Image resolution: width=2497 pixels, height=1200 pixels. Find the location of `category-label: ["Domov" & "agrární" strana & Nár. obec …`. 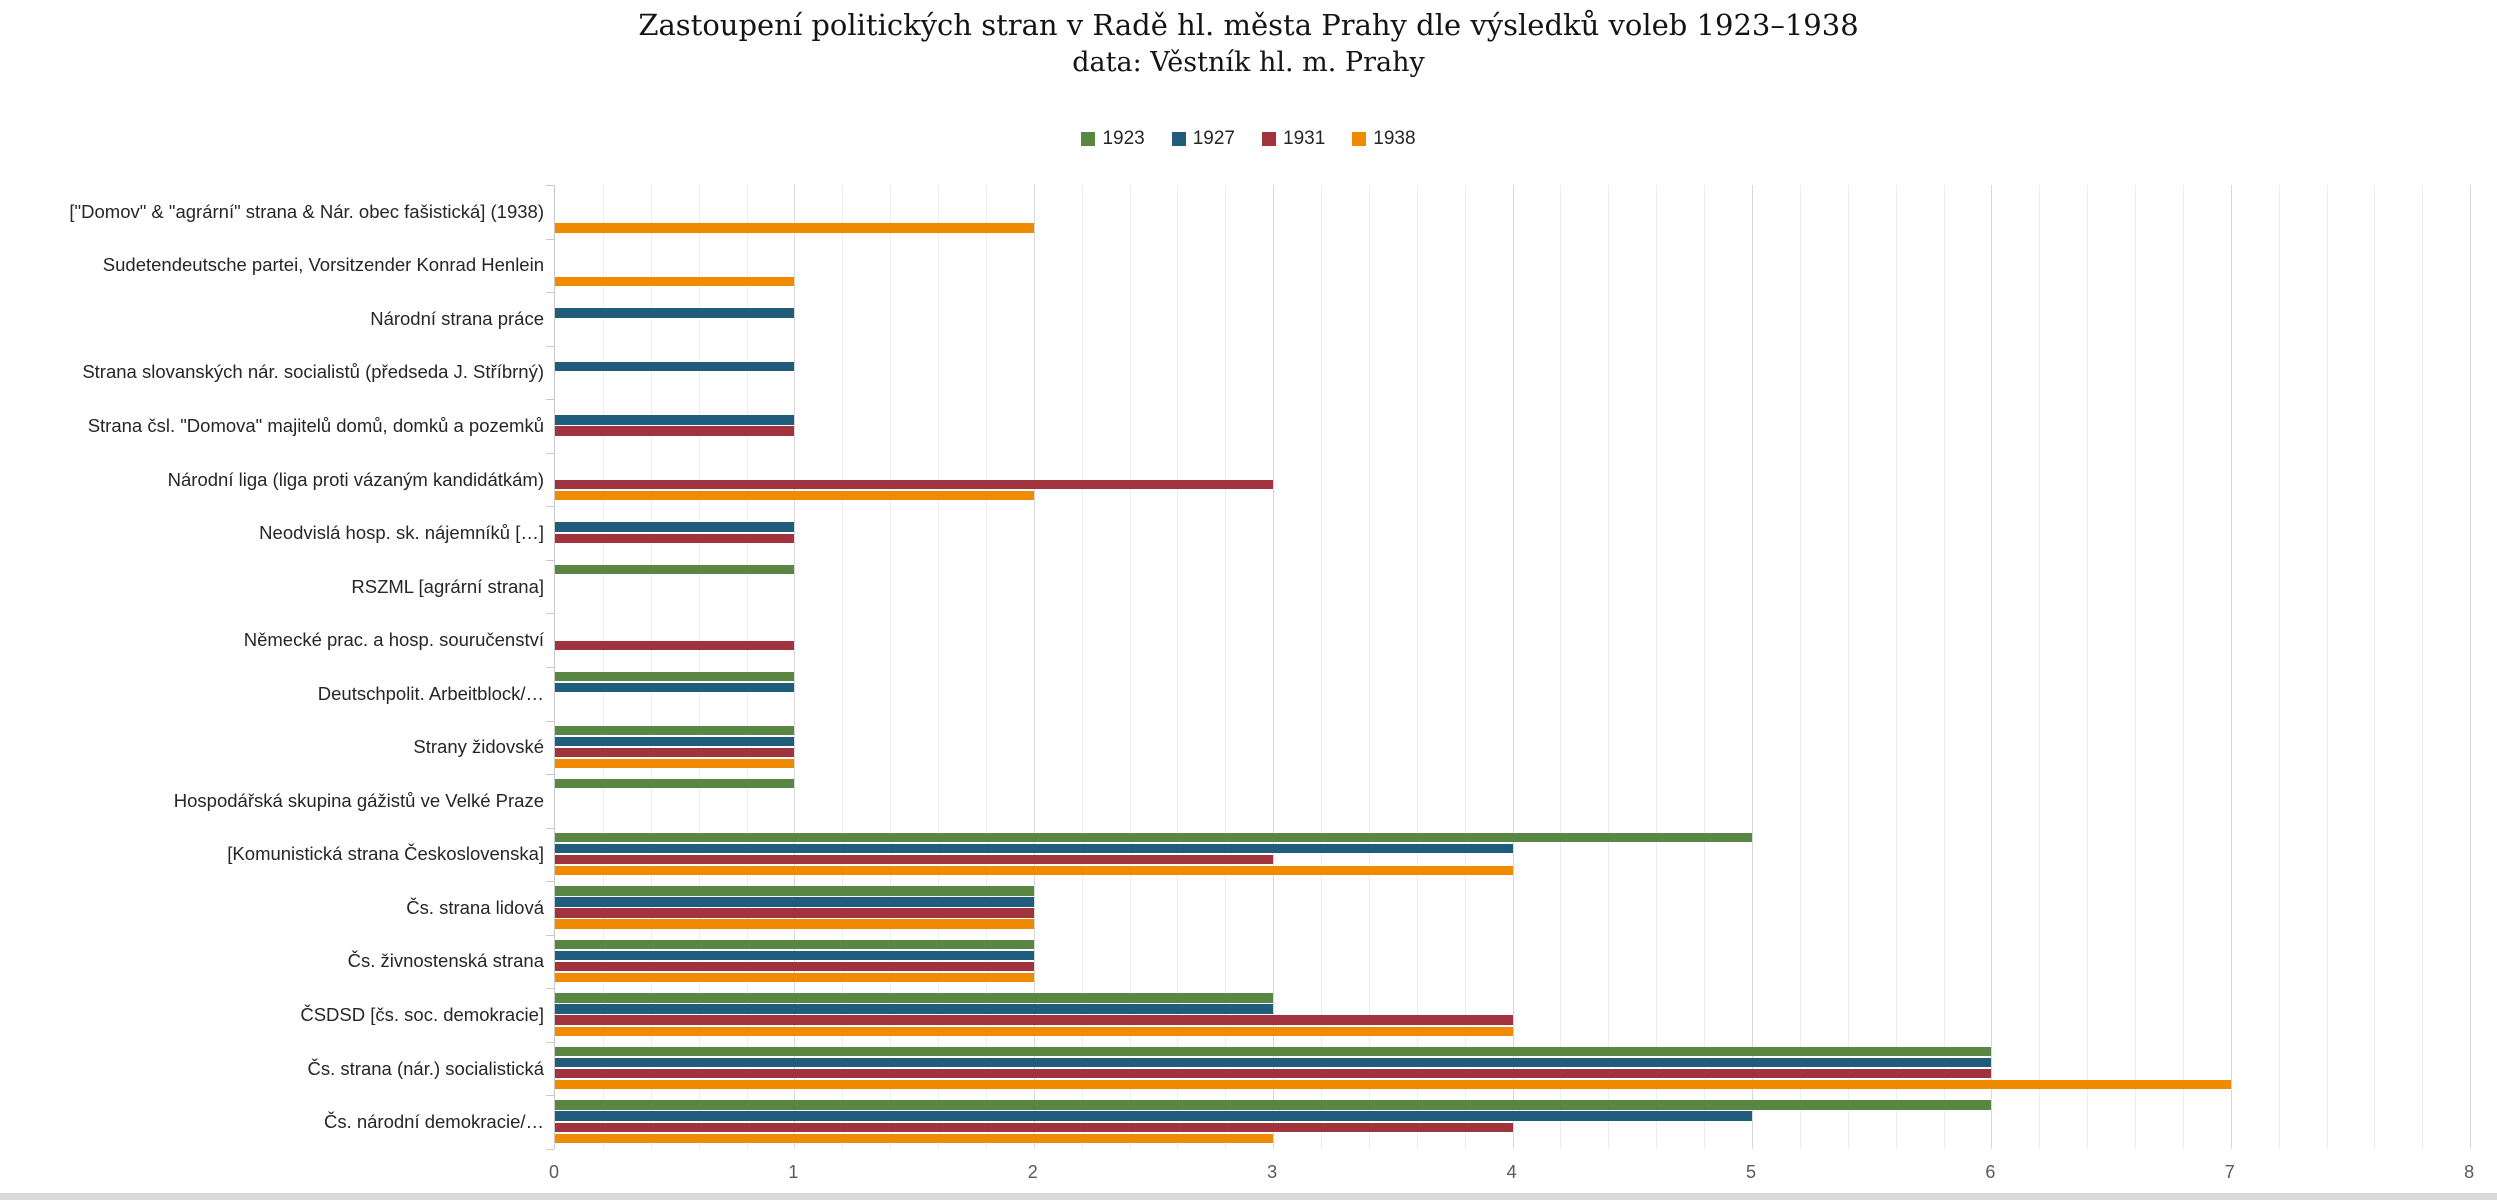

category-label: ["Domov" & "agrární" strana & Nár. obec … is located at coordinates (306, 211).